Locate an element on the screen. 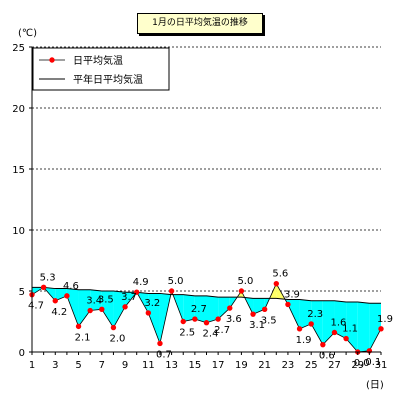 This screenshot has height=404, width=400. x-tick-label: 11 is located at coordinates (148, 365).